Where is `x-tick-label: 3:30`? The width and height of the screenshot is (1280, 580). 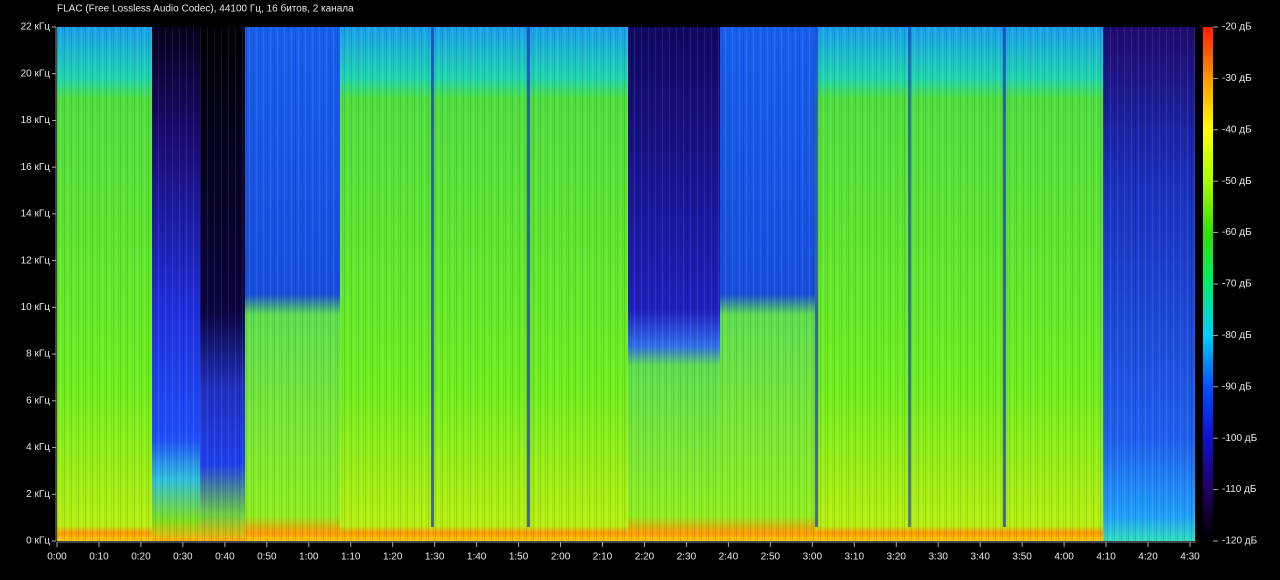 x-tick-label: 3:30 is located at coordinates (938, 557).